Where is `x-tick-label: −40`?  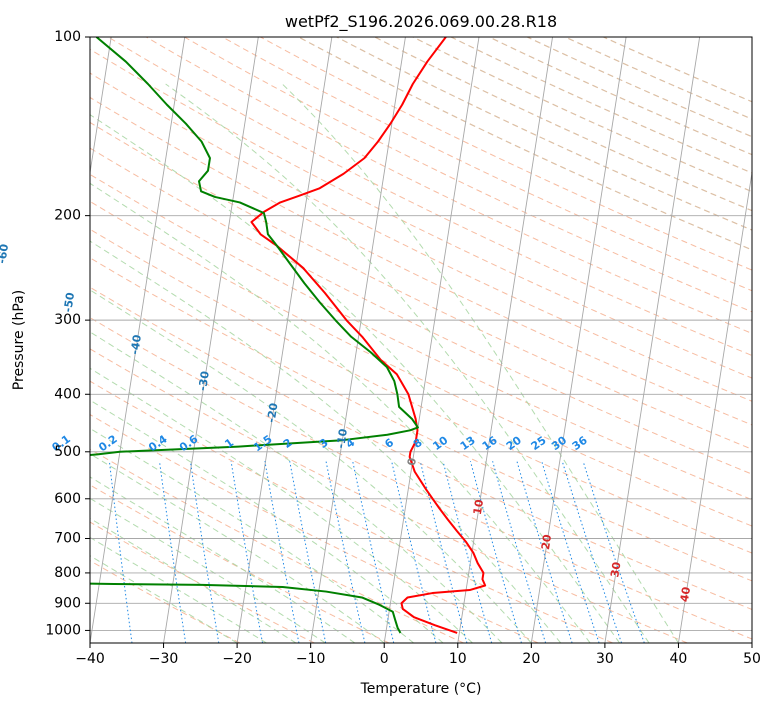 x-tick-label: −40 is located at coordinates (90, 659).